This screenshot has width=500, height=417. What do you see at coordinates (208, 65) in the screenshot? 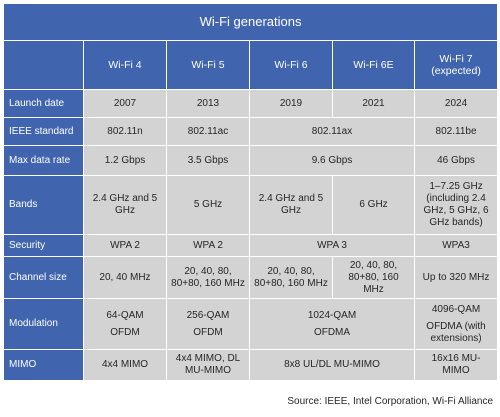
I see `column-header-wifi-5: Wi-Fi 5` at bounding box center [208, 65].